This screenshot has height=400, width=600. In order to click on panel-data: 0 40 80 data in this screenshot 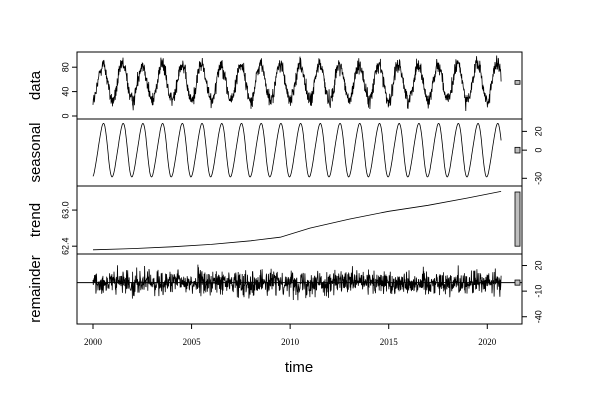, I will do `click(275, 85)`.